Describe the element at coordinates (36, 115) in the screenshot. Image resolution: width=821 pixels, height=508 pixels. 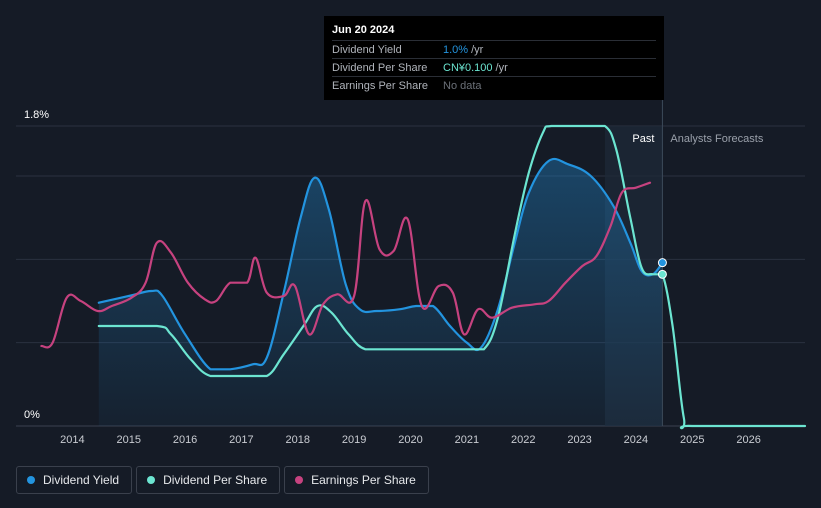
I see `y-tick-label-max: 1.8%` at that location.